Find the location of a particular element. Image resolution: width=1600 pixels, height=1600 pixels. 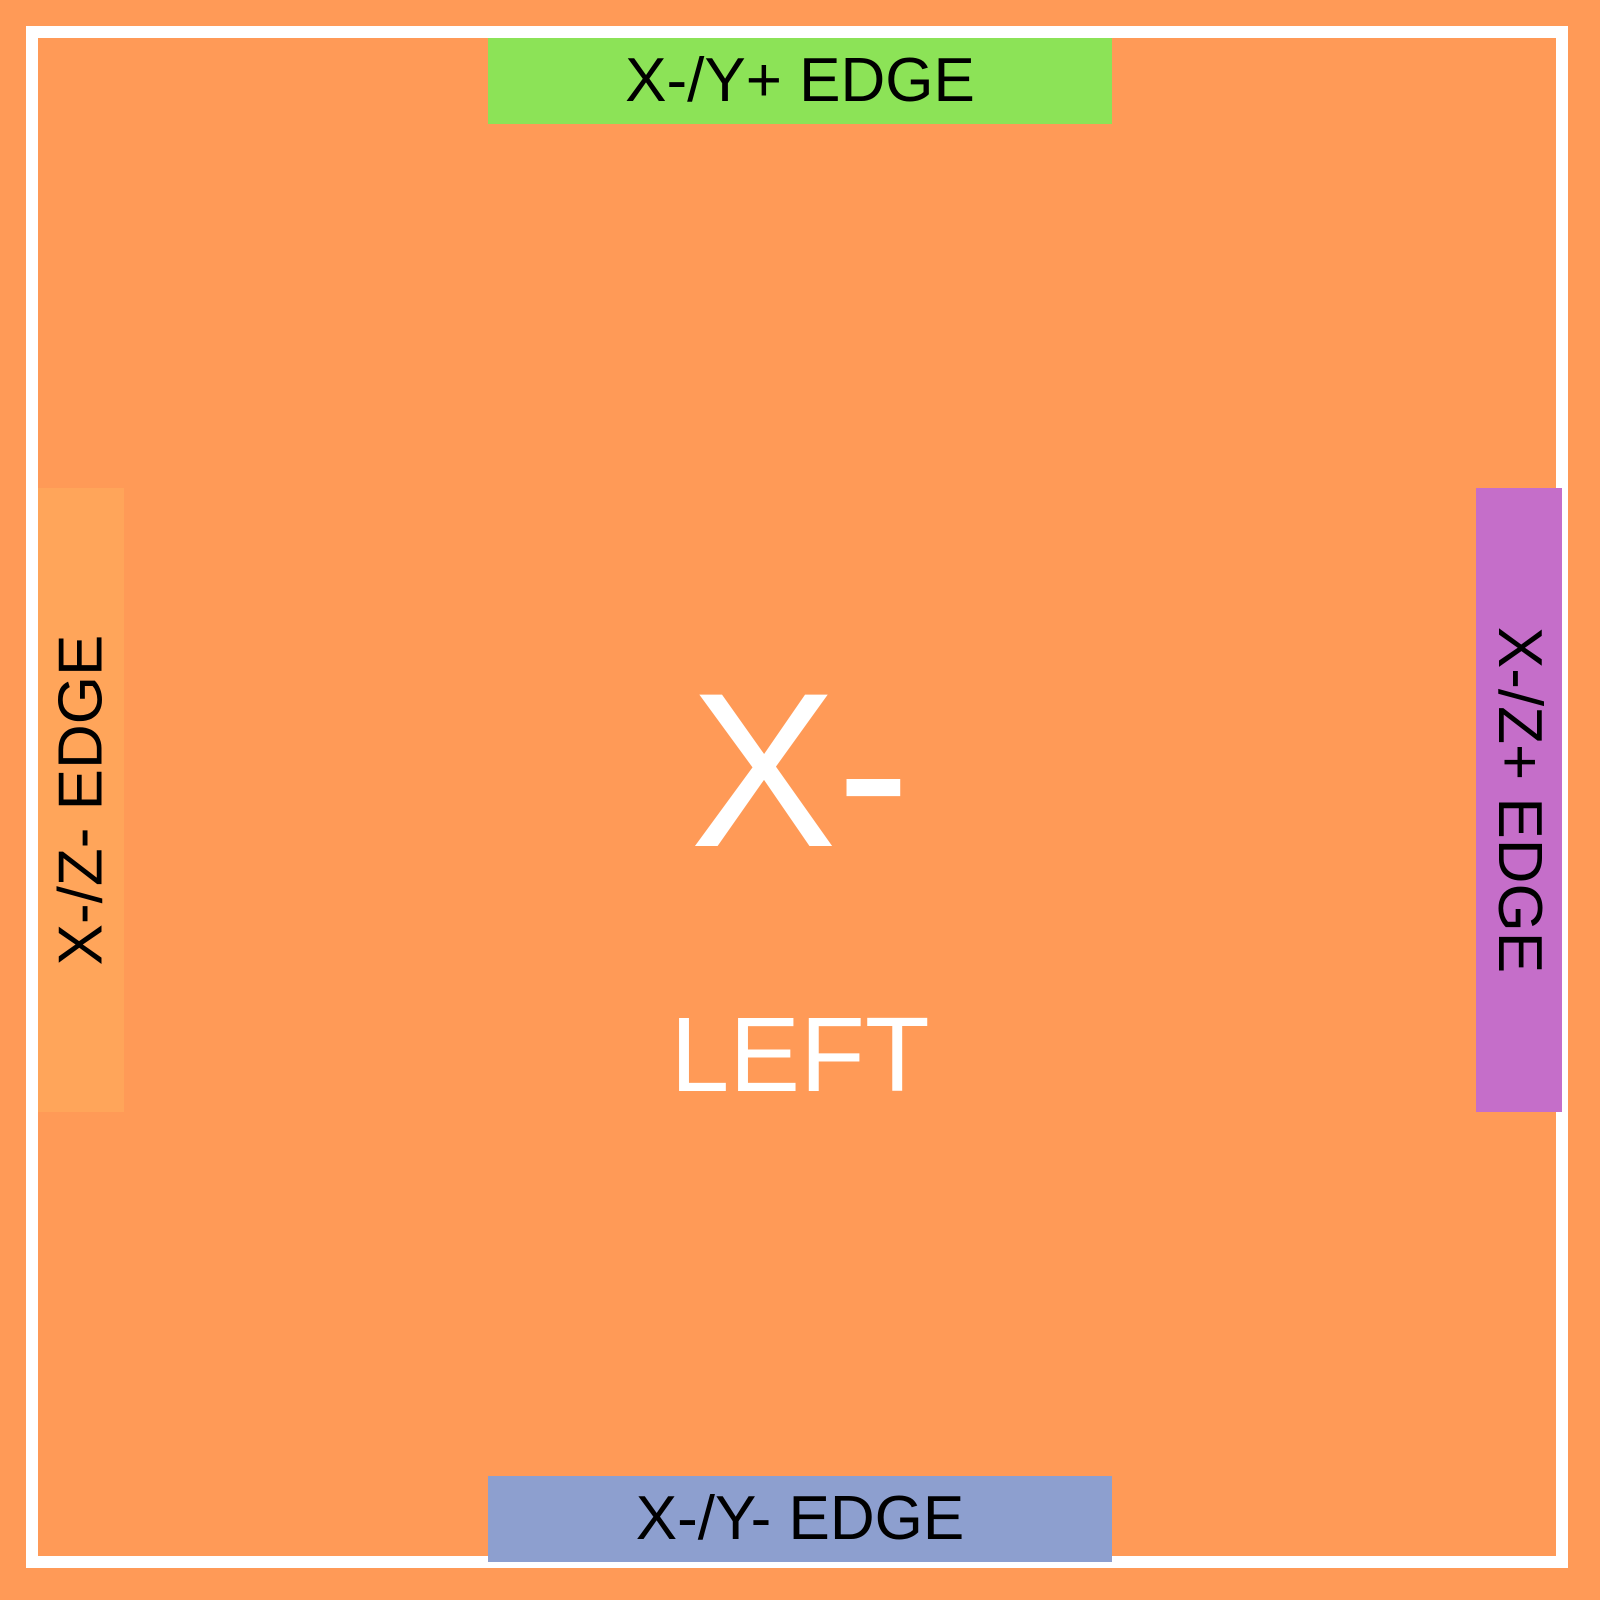

edge-bottom-label: X-/Y- EDGE is located at coordinates (800, 1518).